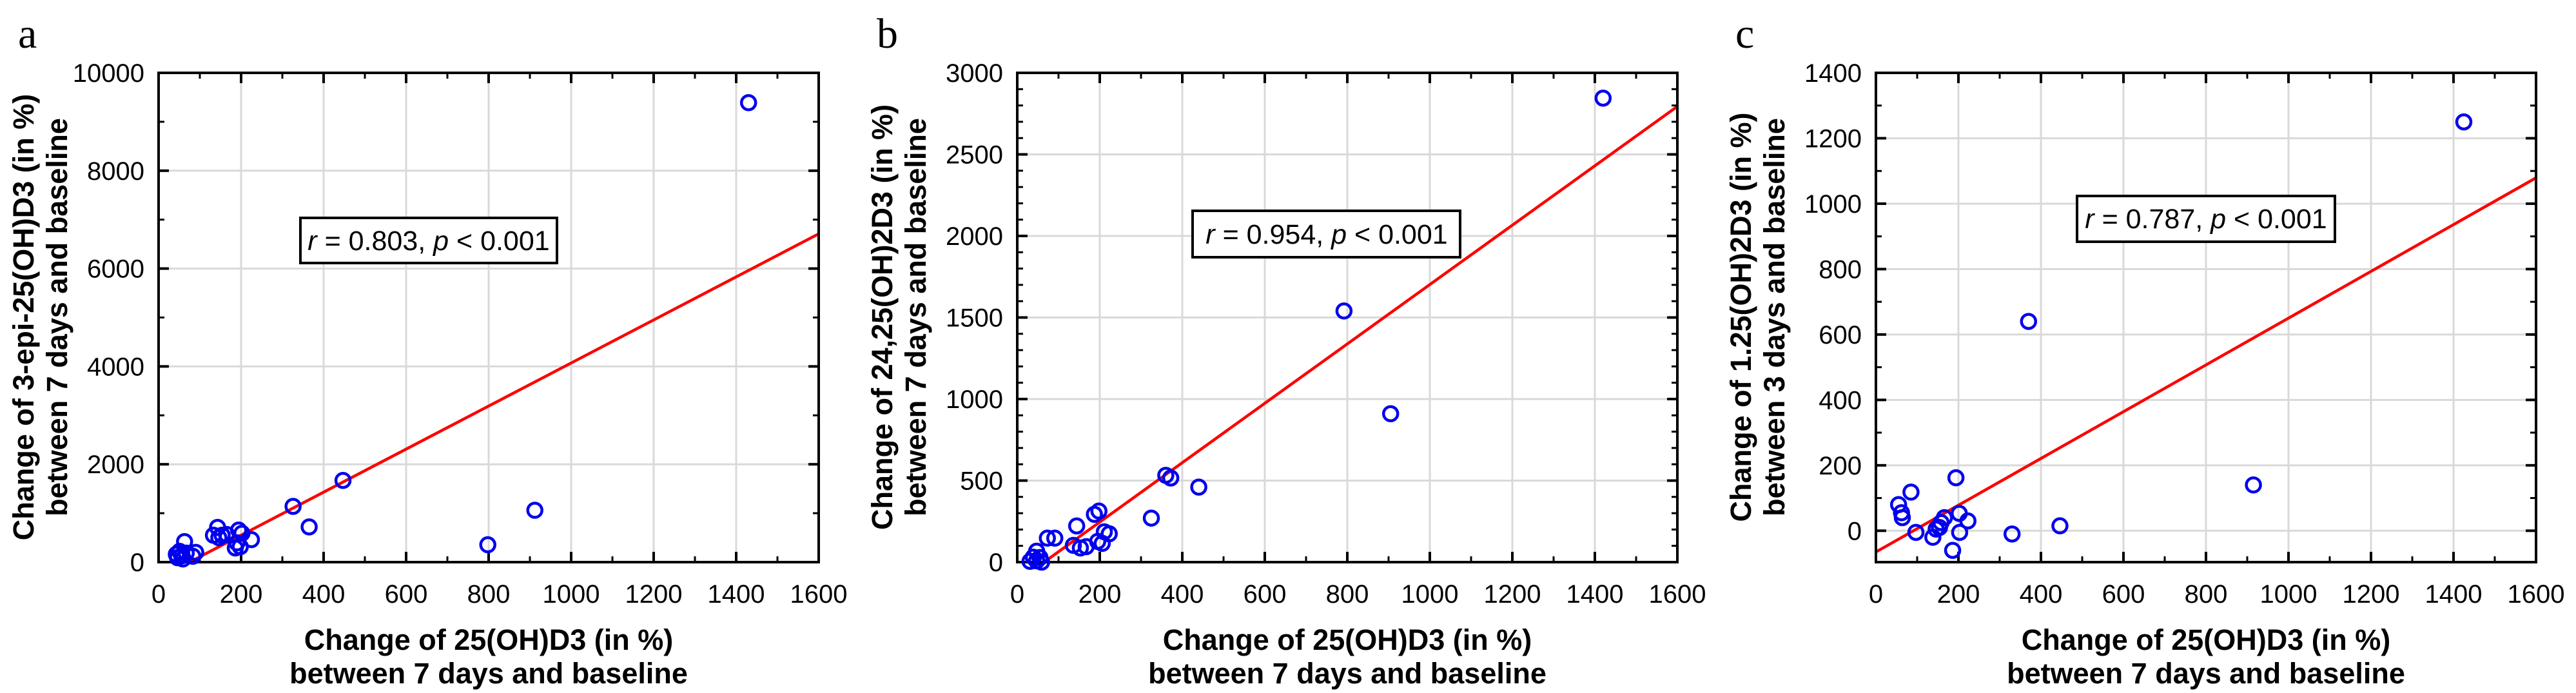  What do you see at coordinates (115, 171) in the screenshot?
I see `y-tick-label: 8000` at bounding box center [115, 171].